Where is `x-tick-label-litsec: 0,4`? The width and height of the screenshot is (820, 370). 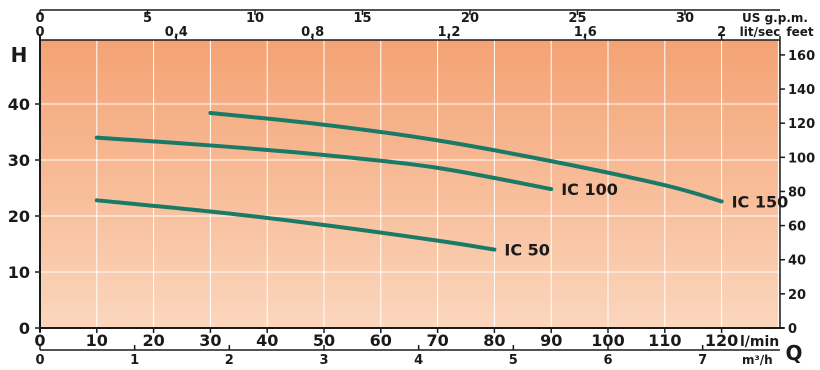 x-tick-label-litsec: 0,4 is located at coordinates (176, 32).